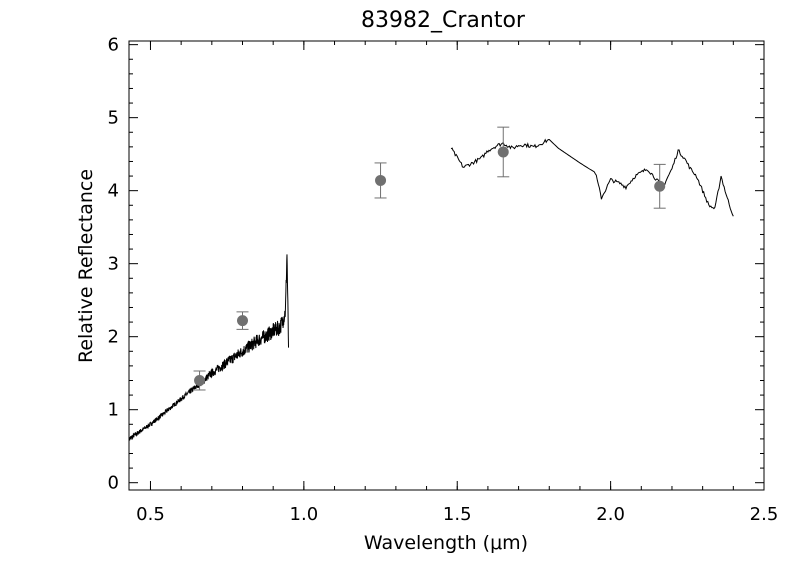 This screenshot has height=571, width=800. What do you see at coordinates (457, 514) in the screenshot?
I see `x-tick-label: 1.5` at bounding box center [457, 514].